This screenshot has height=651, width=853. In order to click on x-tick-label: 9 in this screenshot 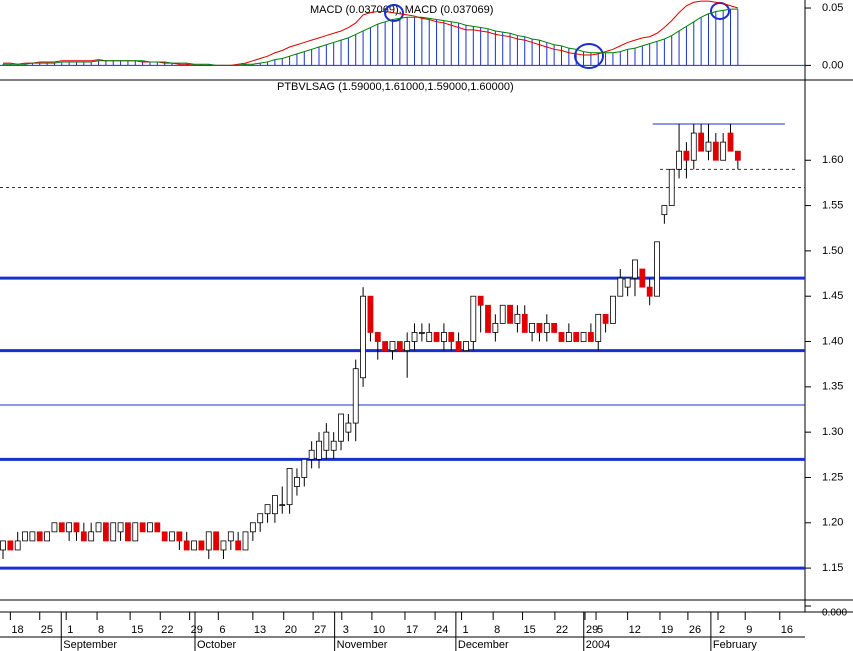, I will do `click(749, 630)`.